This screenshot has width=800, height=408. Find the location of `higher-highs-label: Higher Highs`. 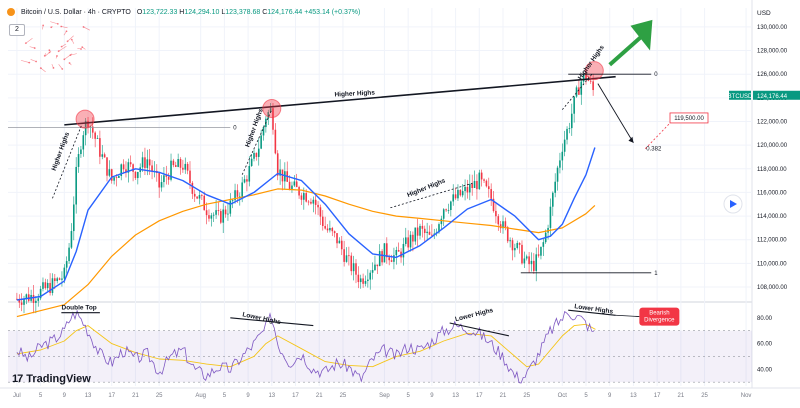

higher-highs-label: Higher Highs is located at coordinates (354, 93).